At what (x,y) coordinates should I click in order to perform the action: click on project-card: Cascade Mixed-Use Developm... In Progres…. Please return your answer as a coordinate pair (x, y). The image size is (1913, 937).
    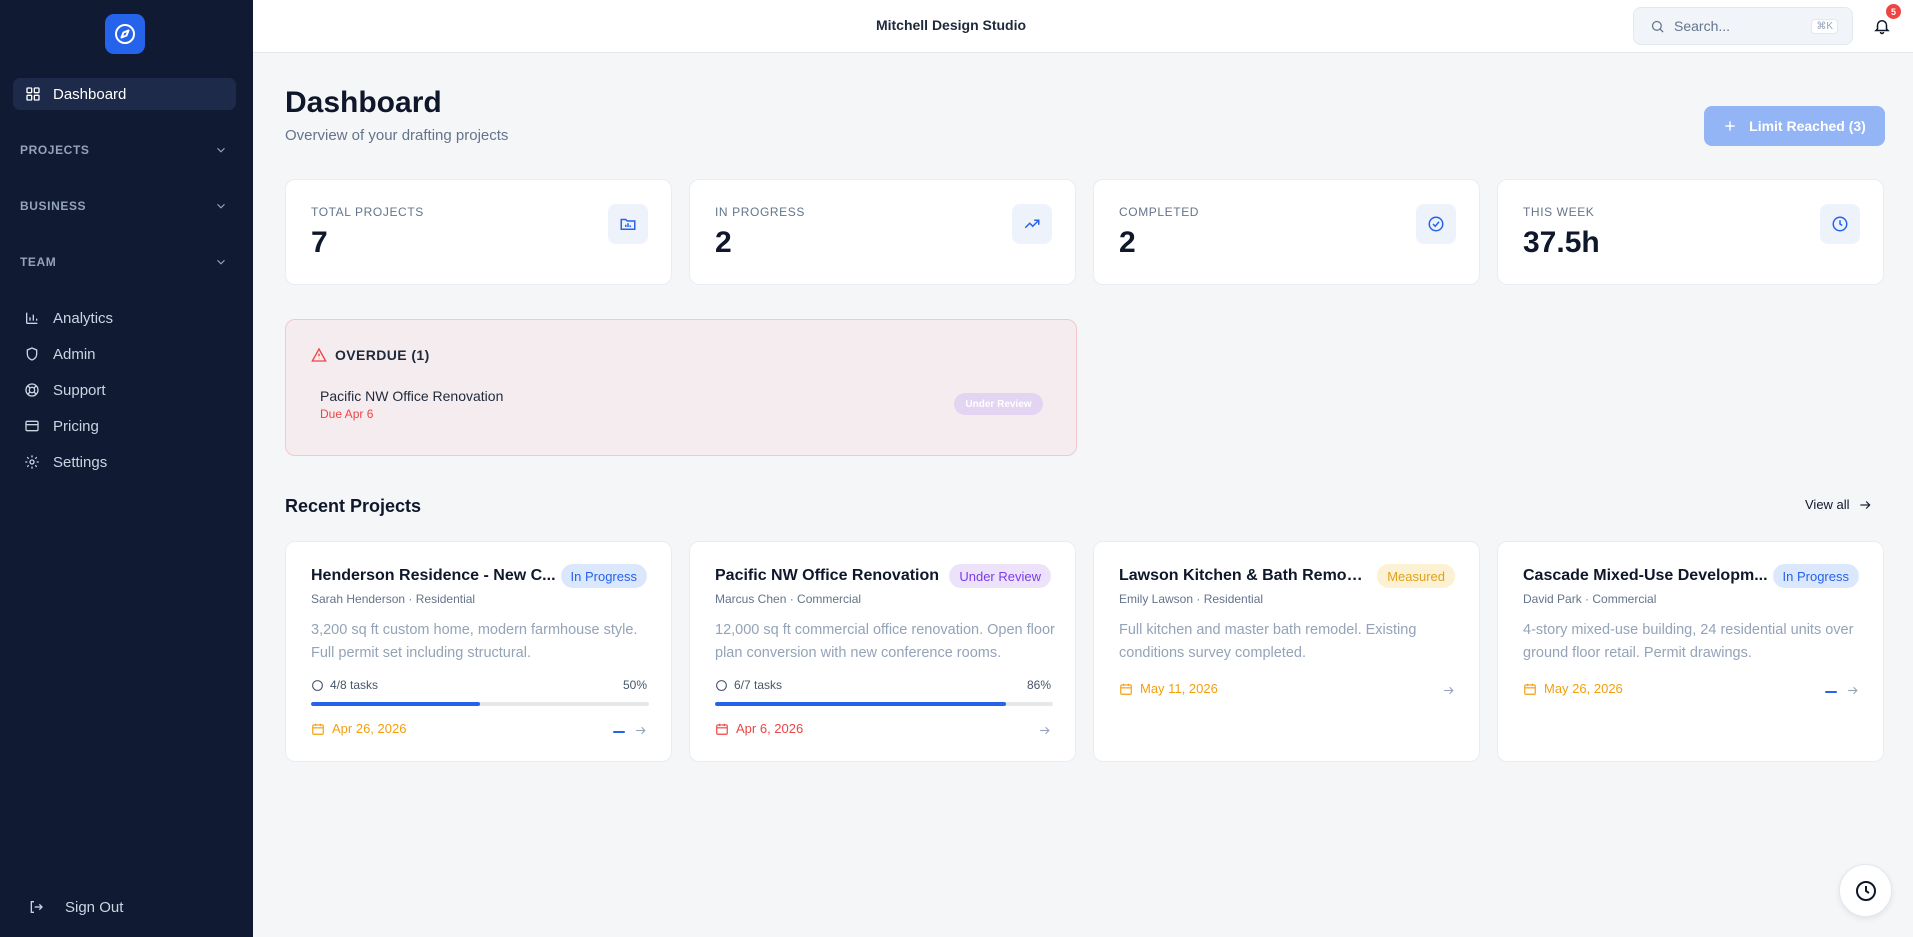
    Looking at the image, I should click on (1690, 651).